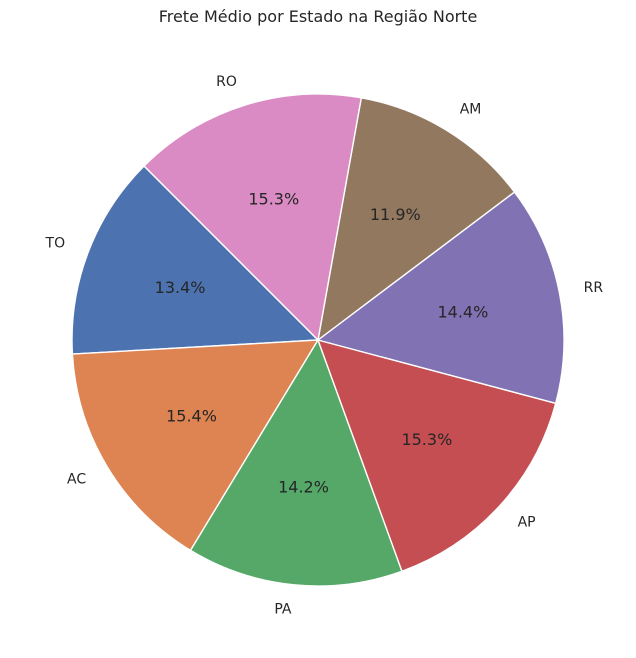 Image resolution: width=636 pixels, height=658 pixels. I want to click on slice-percent-ac: 15.4%, so click(191, 416).